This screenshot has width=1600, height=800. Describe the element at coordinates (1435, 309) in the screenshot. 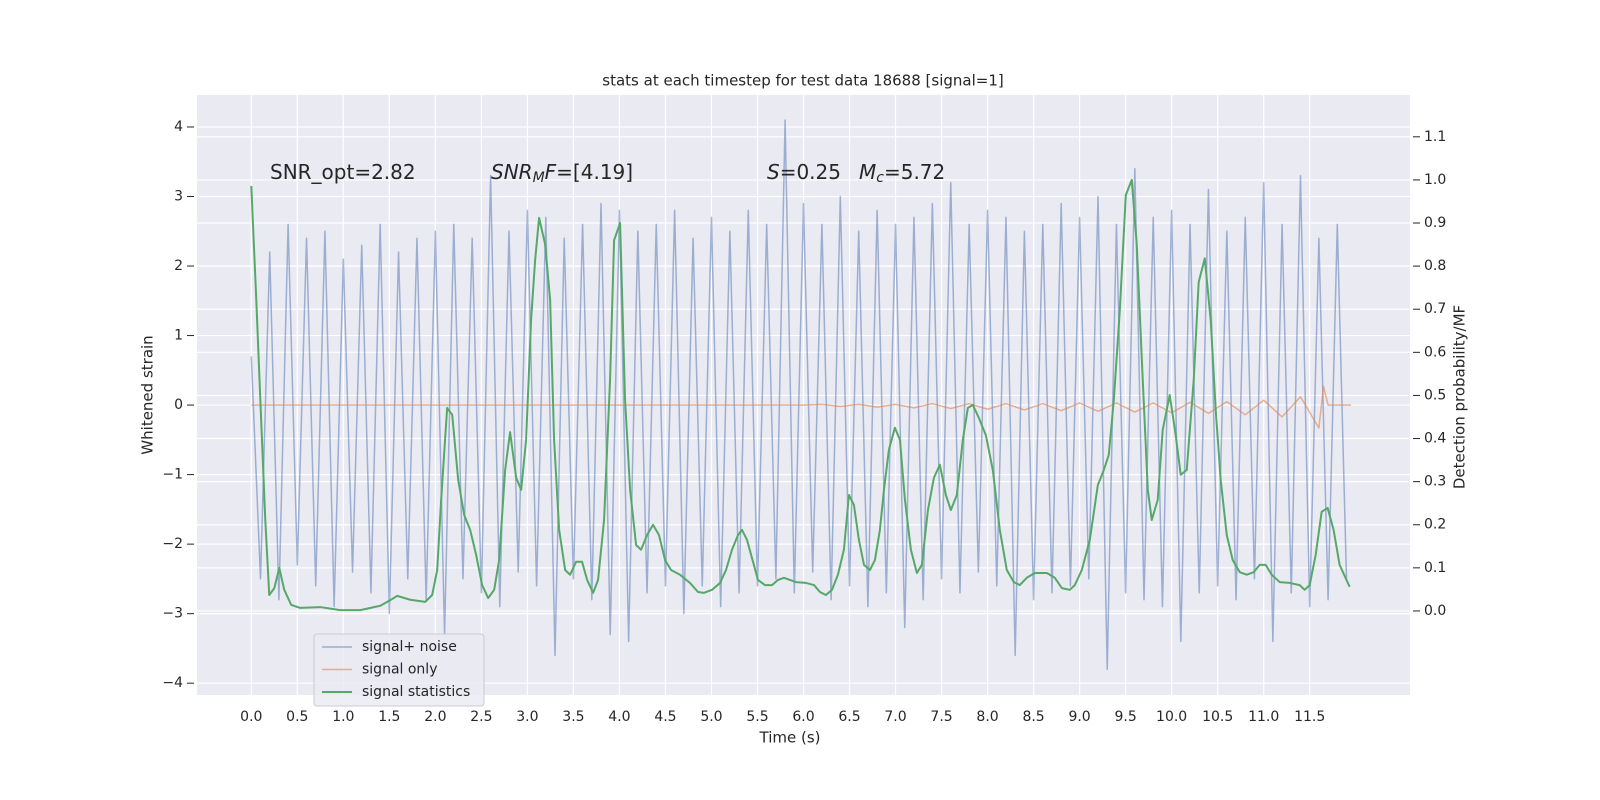

I see `y2-tick-label: 0.7` at that location.